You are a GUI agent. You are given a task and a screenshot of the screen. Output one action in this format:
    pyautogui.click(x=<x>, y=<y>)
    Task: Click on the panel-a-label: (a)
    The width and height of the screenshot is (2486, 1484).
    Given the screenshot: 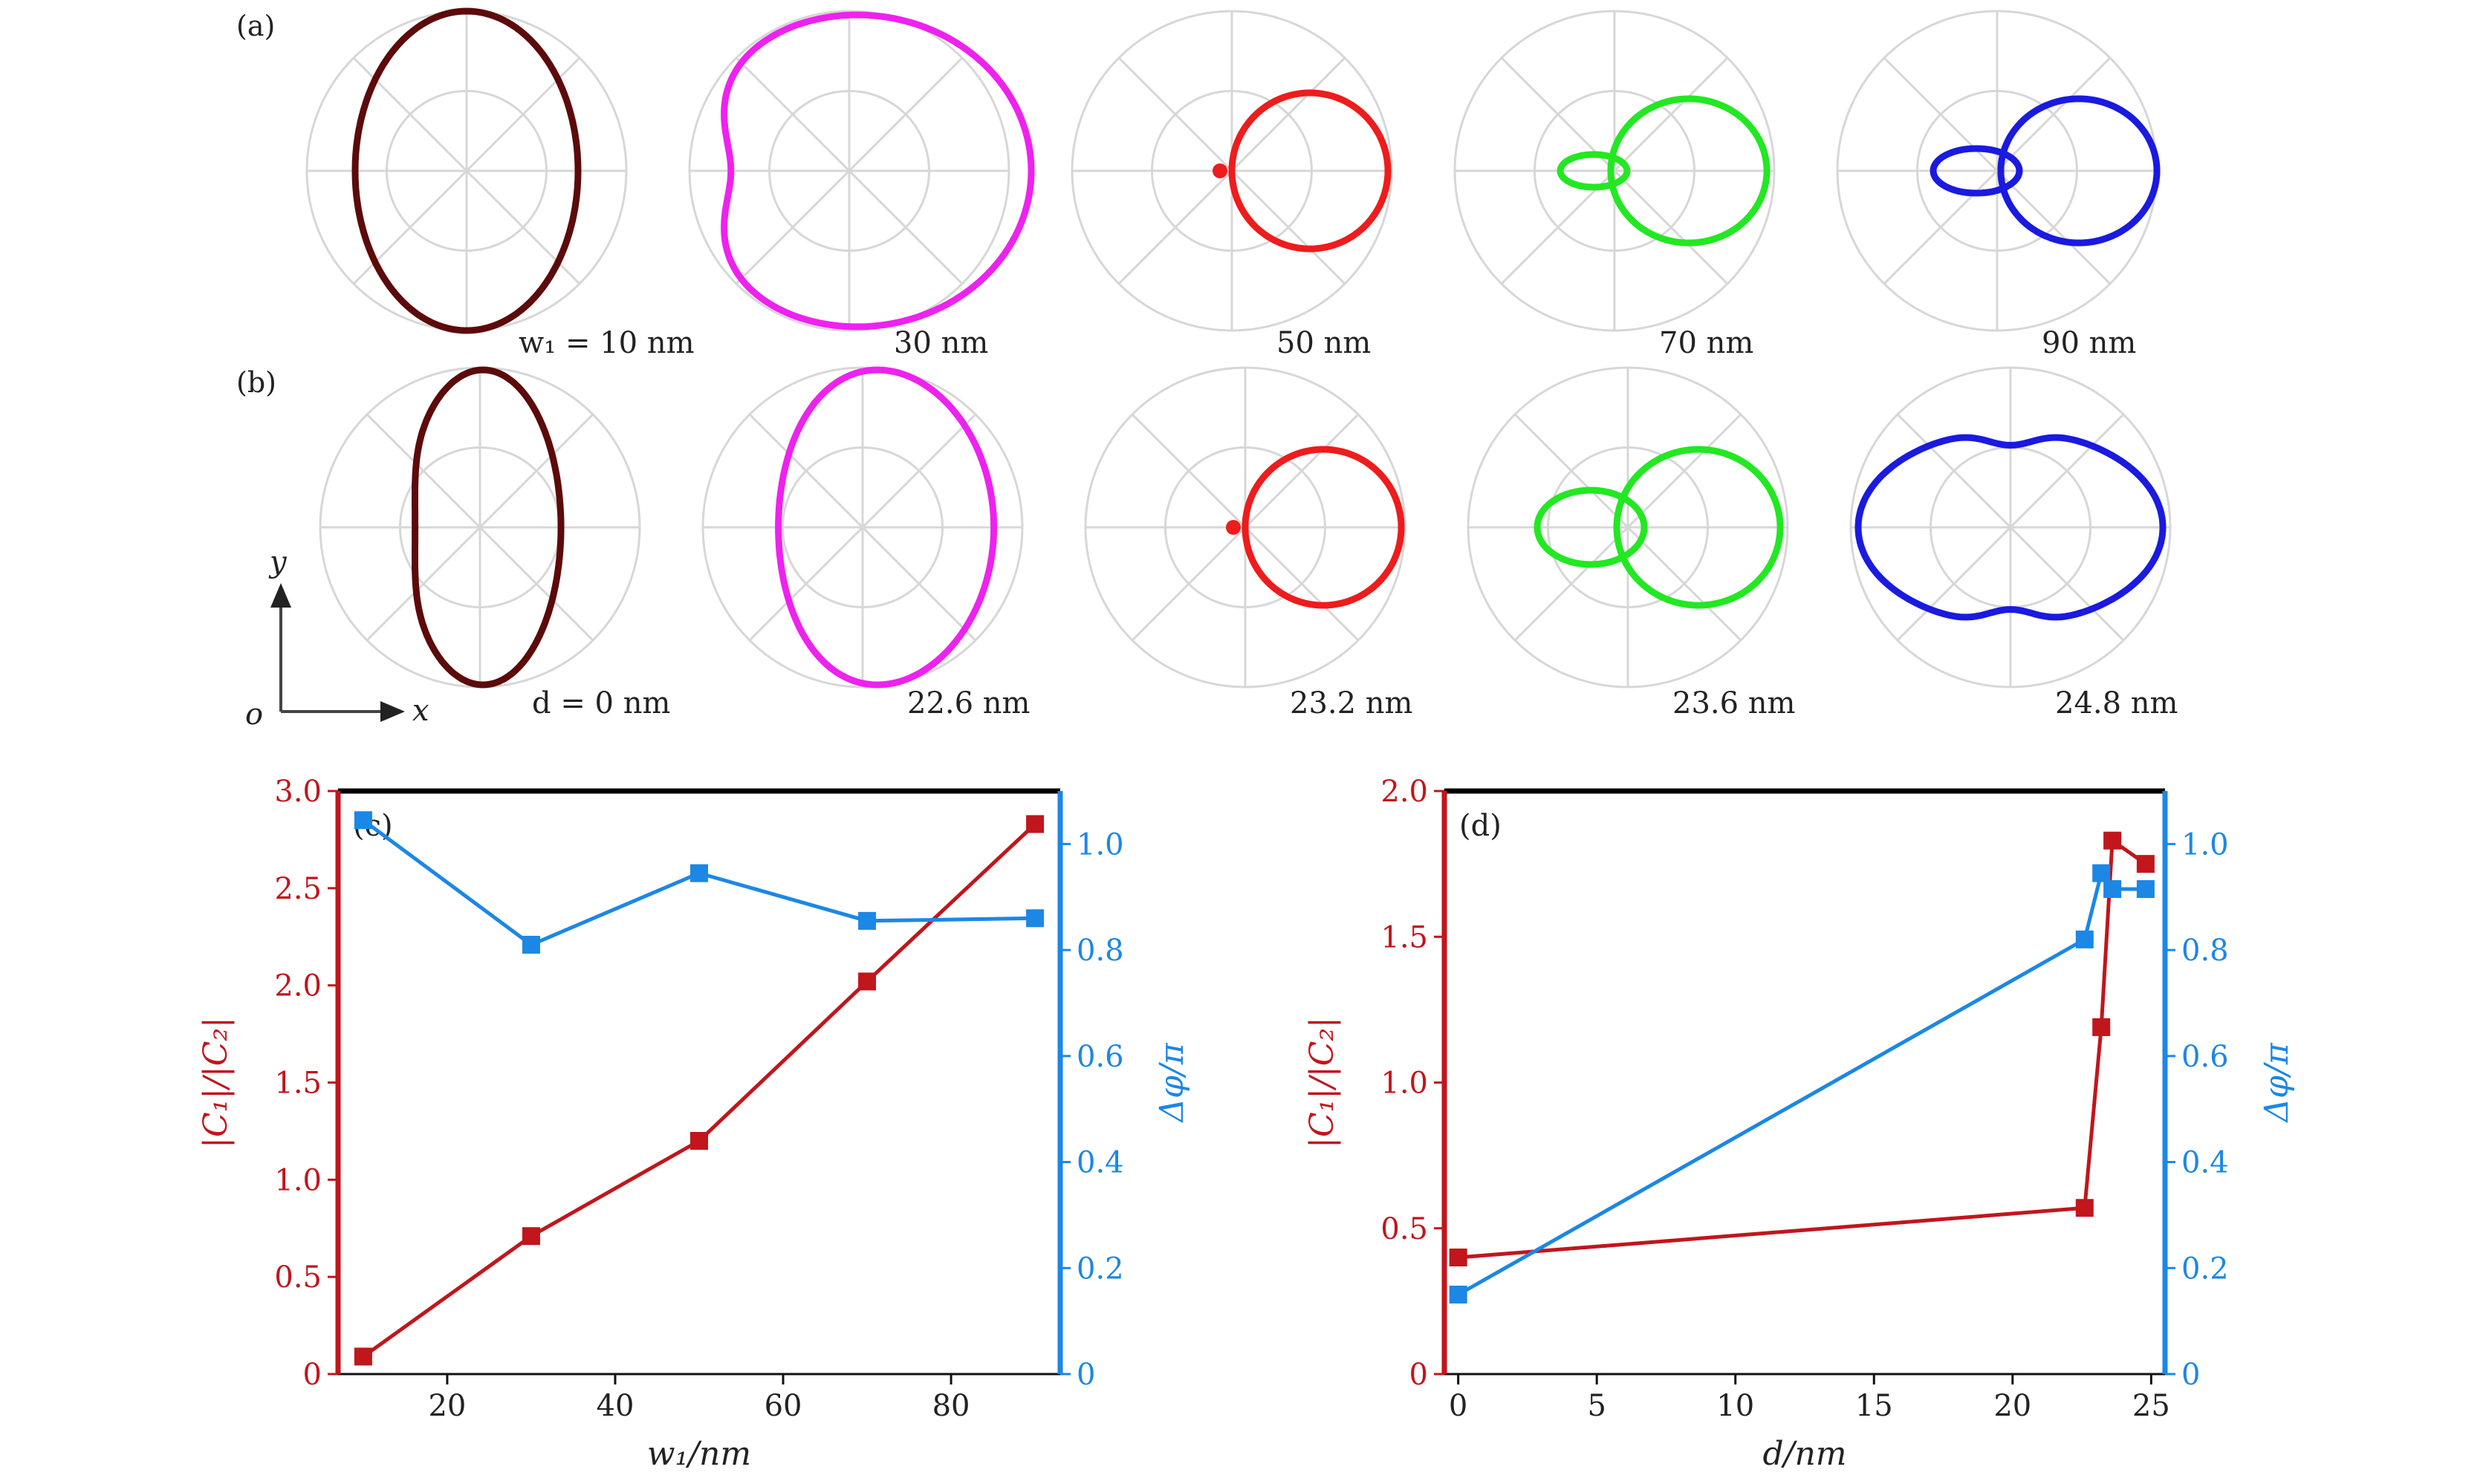 What is the action you would take?
    pyautogui.click(x=256, y=26)
    